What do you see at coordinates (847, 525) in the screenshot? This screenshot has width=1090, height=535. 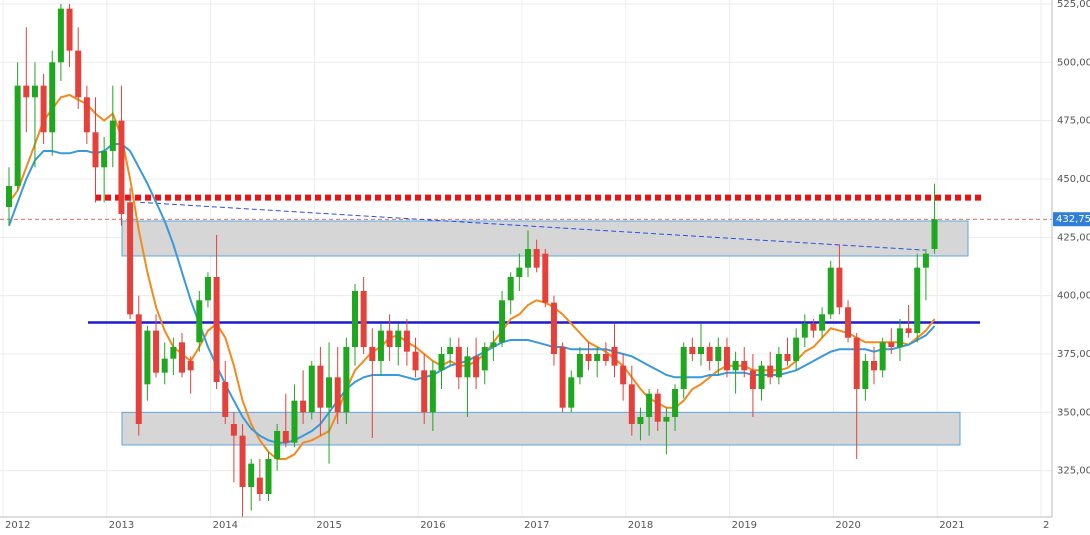 I see `x-tick-label: 2020` at bounding box center [847, 525].